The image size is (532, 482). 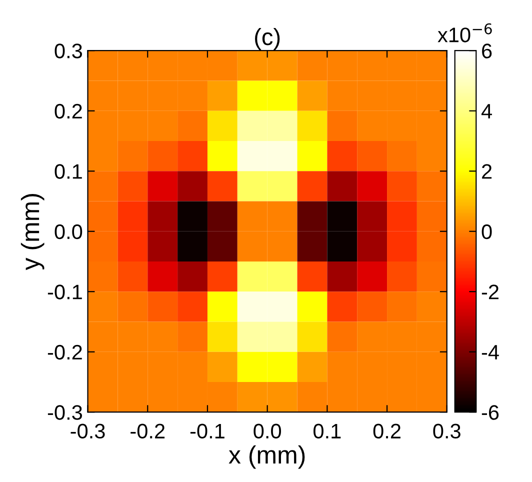 What do you see at coordinates (487, 51) in the screenshot?
I see `color-bar-label: 6` at bounding box center [487, 51].